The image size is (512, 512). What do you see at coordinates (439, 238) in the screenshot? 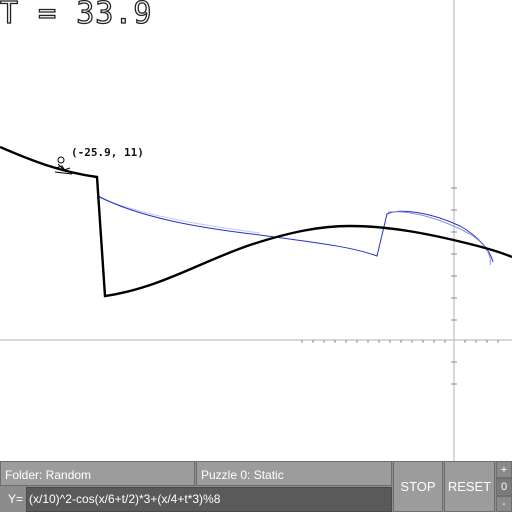
I see `previous-curve-shadow` at bounding box center [439, 238].